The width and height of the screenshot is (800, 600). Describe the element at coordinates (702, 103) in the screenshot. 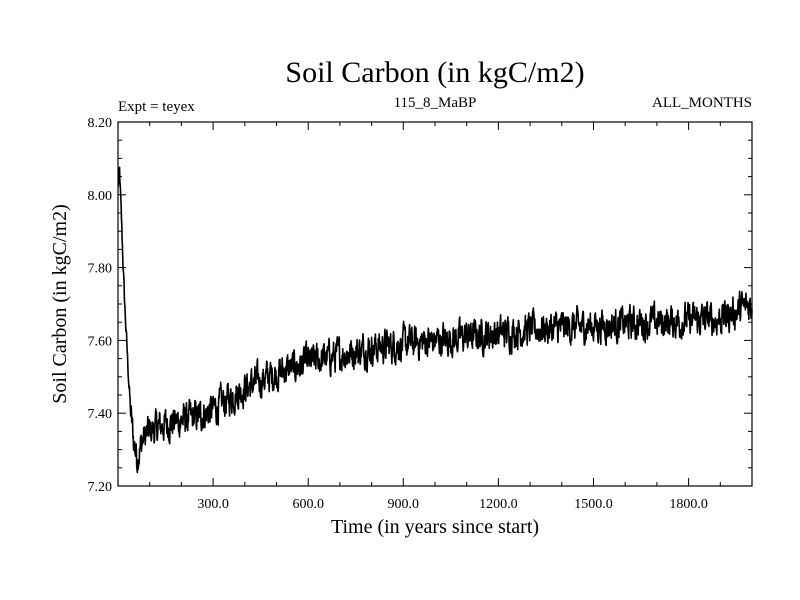

I see `subtitle-months: ALL_MONTHS` at that location.